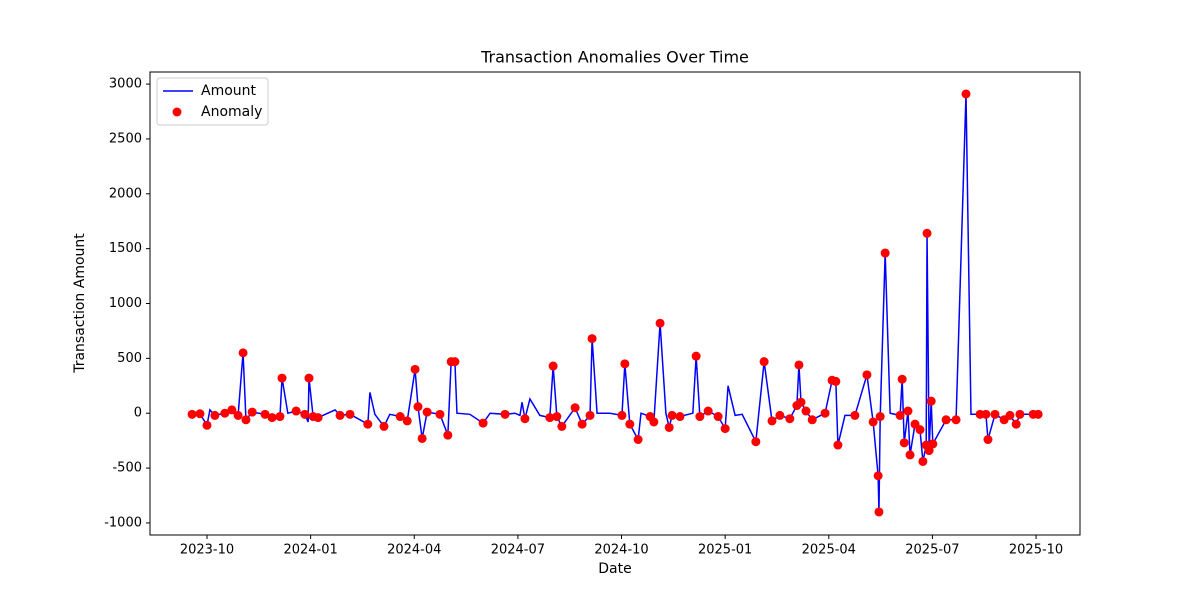 This screenshot has height=600, width=1200. What do you see at coordinates (614, 57) in the screenshot?
I see `chart-title: Transaction Anomalies Over Time` at bounding box center [614, 57].